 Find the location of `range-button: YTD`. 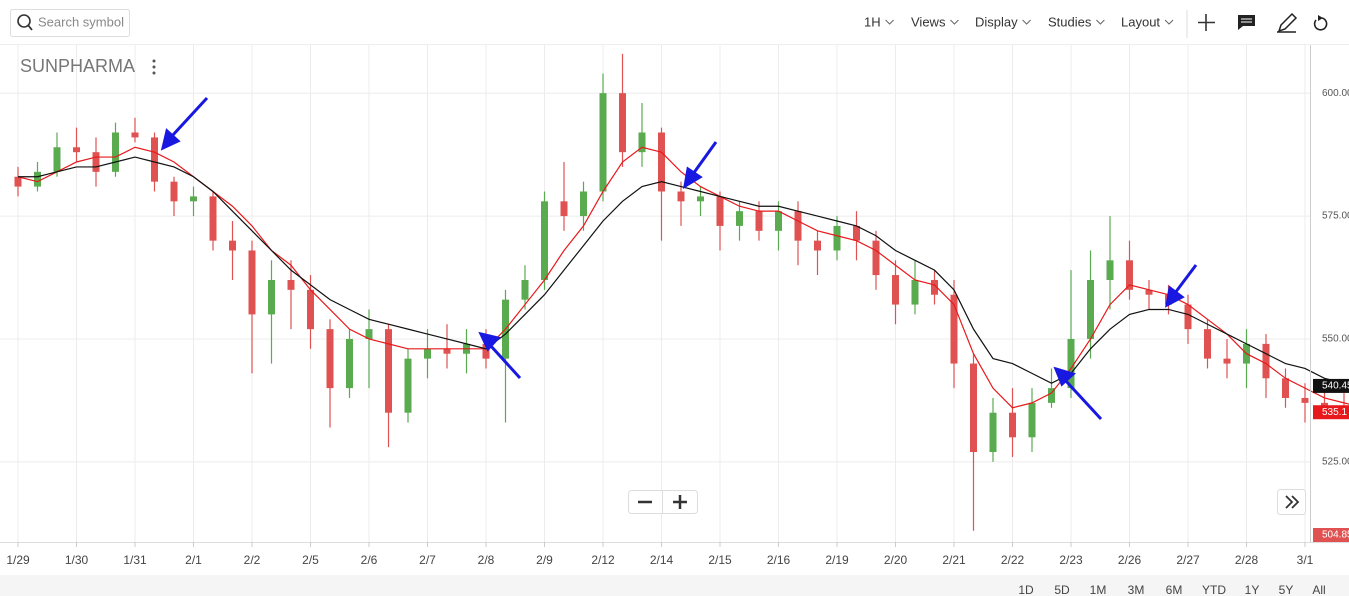

range-button: YTD is located at coordinates (1214, 589).